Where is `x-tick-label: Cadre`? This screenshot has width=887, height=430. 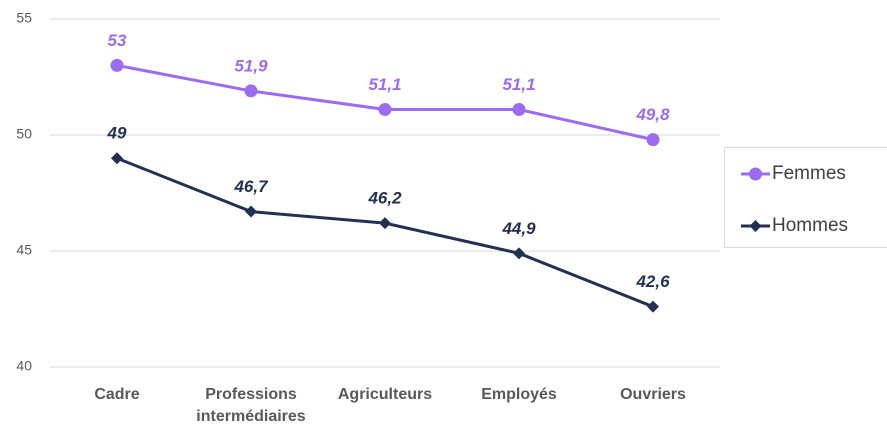 x-tick-label: Cadre is located at coordinates (117, 394).